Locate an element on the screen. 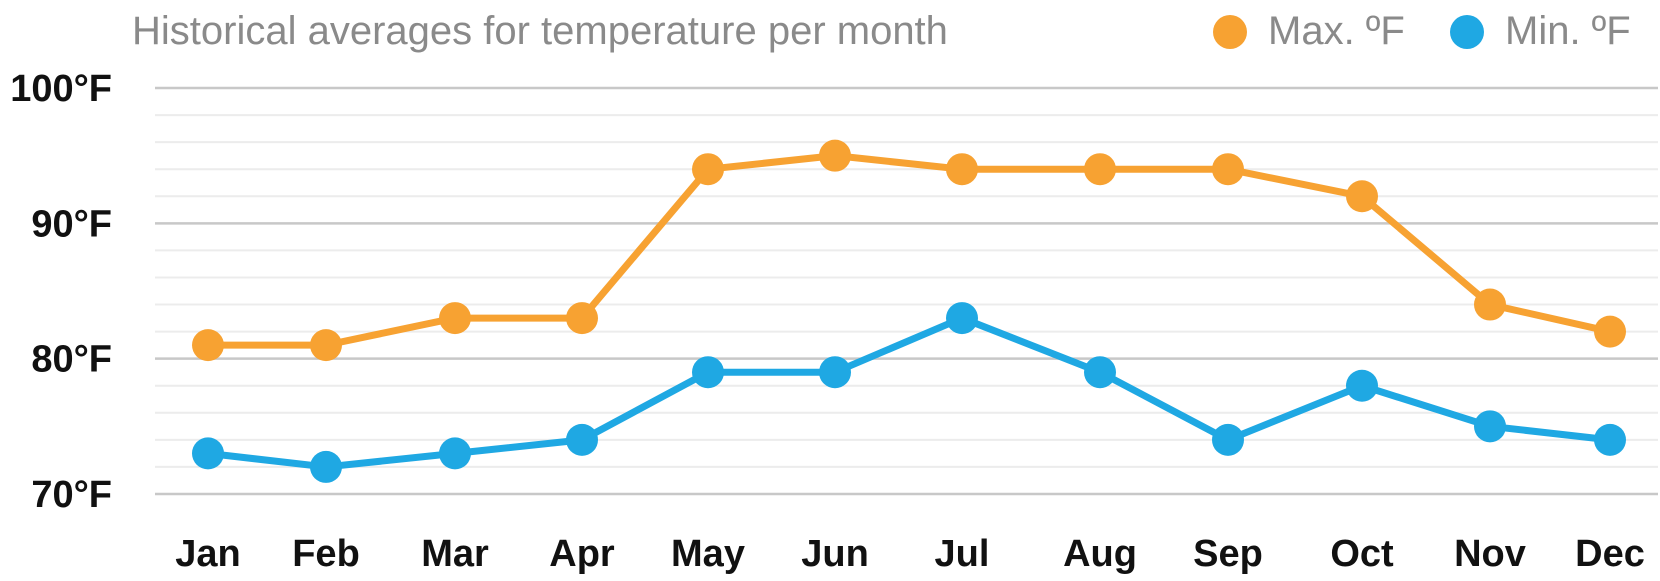 The height and width of the screenshot is (581, 1660). x-tick-label: Jan is located at coordinates (207, 554).